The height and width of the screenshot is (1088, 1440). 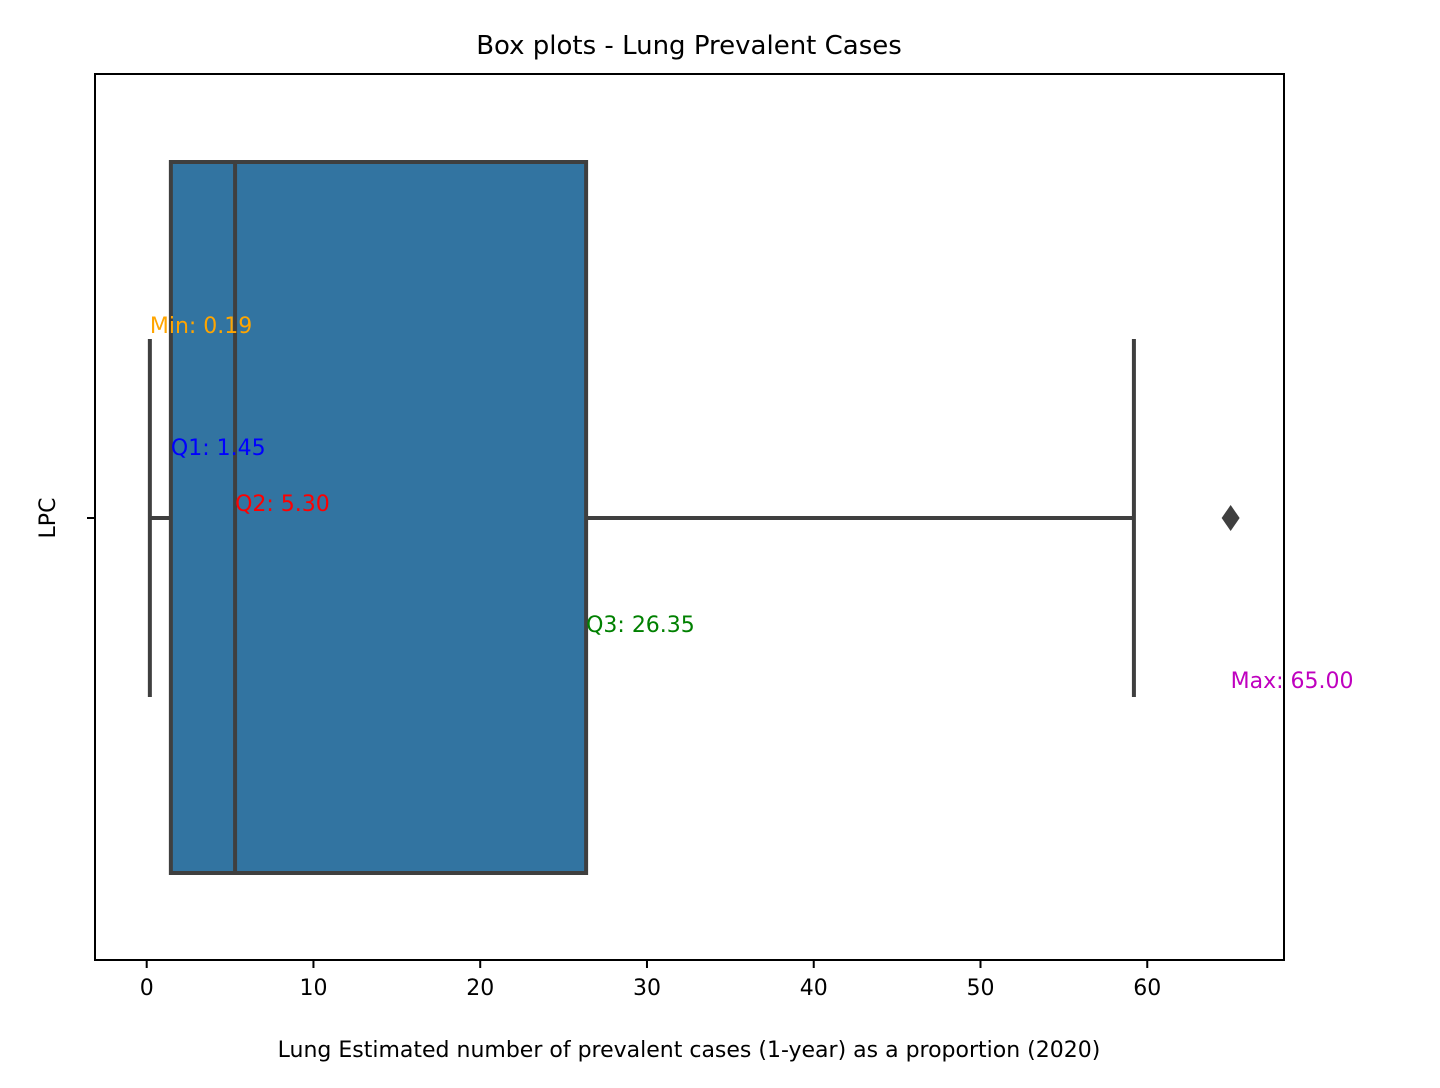 What do you see at coordinates (1292, 681) in the screenshot?
I see `annotation-max: Max: 65.00` at bounding box center [1292, 681].